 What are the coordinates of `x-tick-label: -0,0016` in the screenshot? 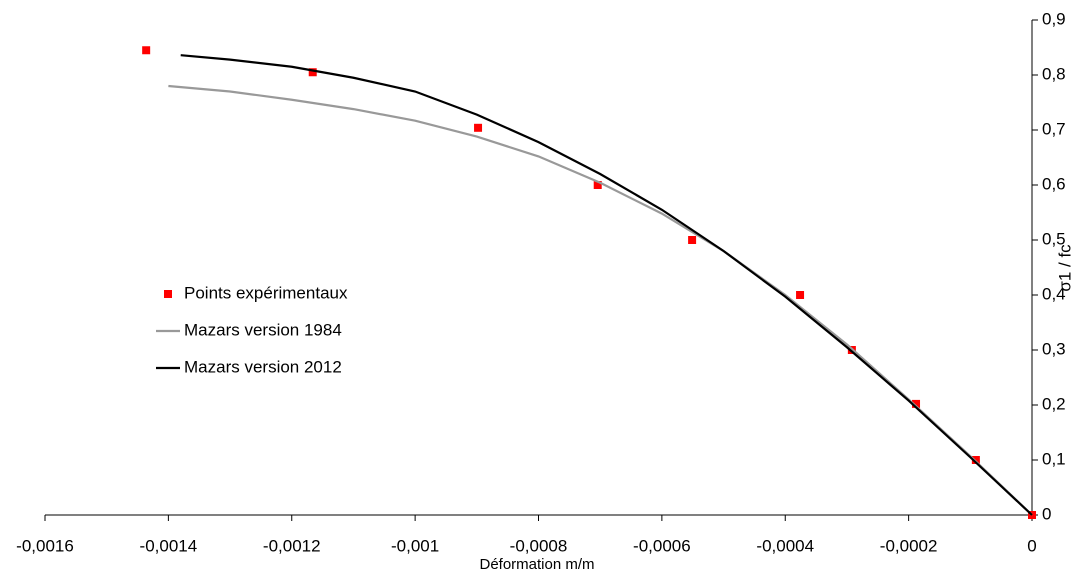 It's located at (45, 545).